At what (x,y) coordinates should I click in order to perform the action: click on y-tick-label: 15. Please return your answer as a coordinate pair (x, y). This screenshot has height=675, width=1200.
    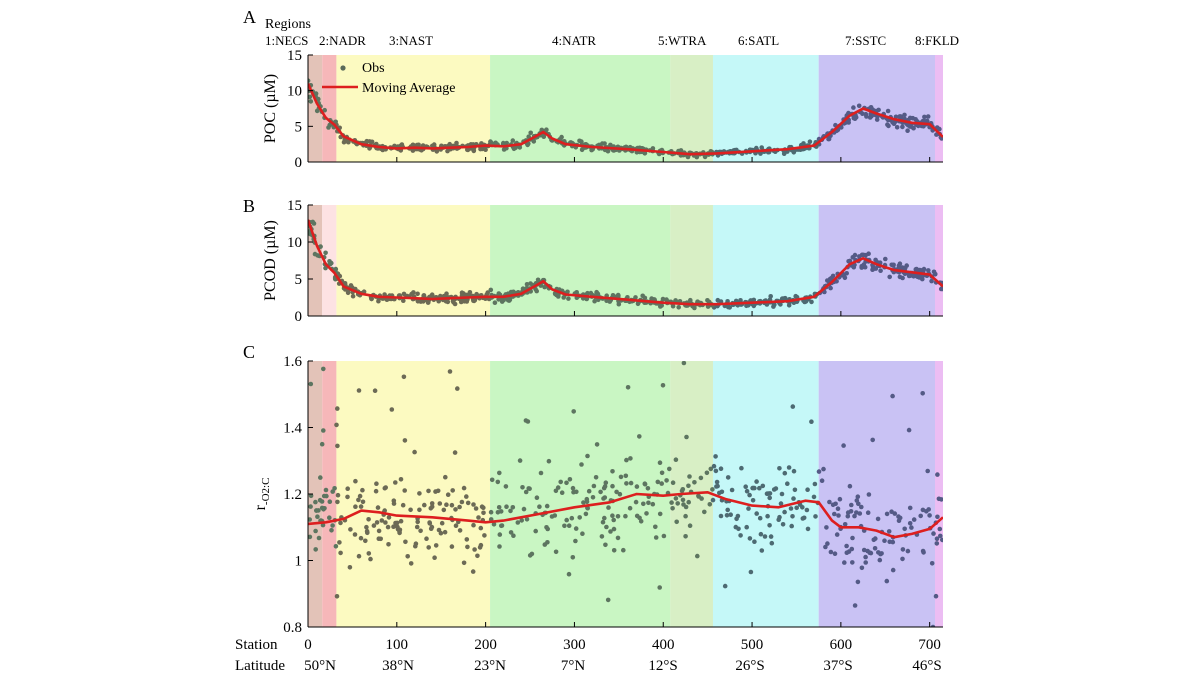
    Looking at the image, I should click on (294, 206).